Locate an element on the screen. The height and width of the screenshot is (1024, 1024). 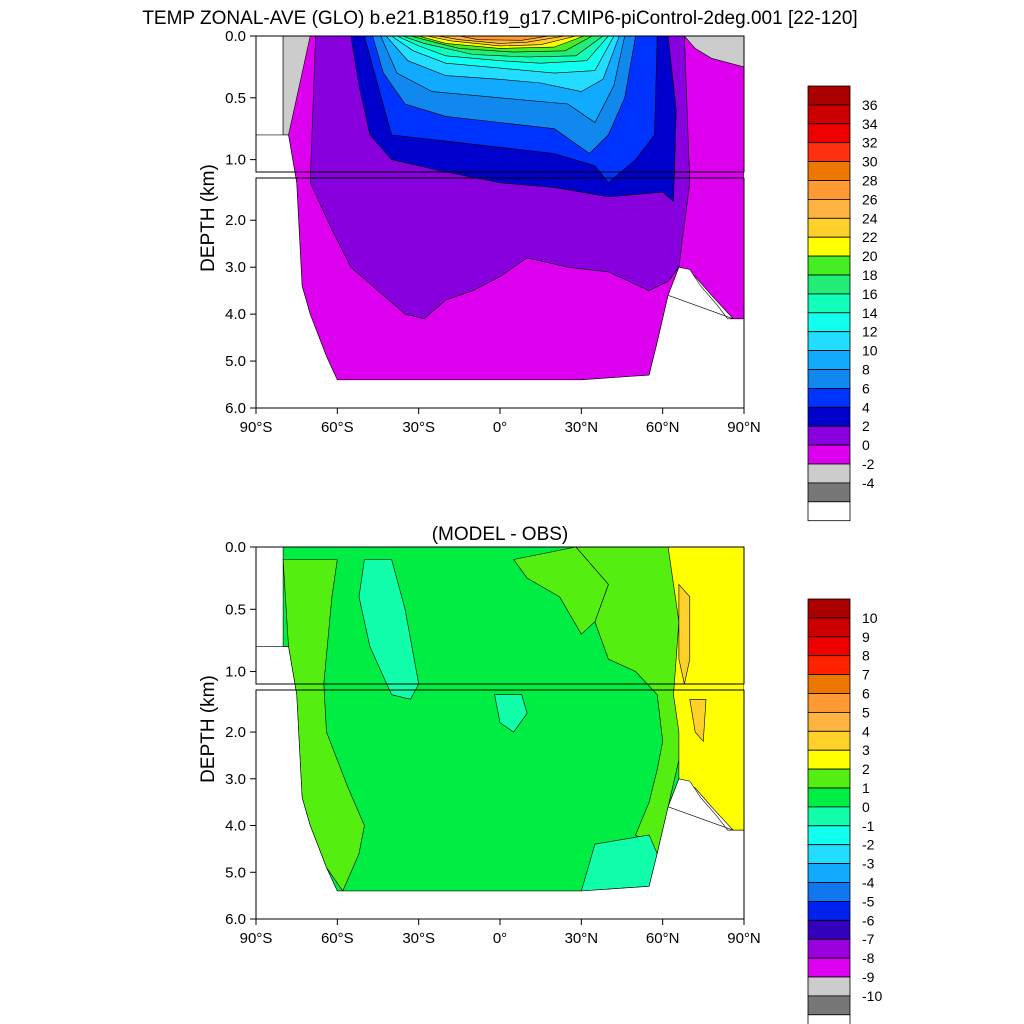
colorbar-label: 7 is located at coordinates (866, 675).